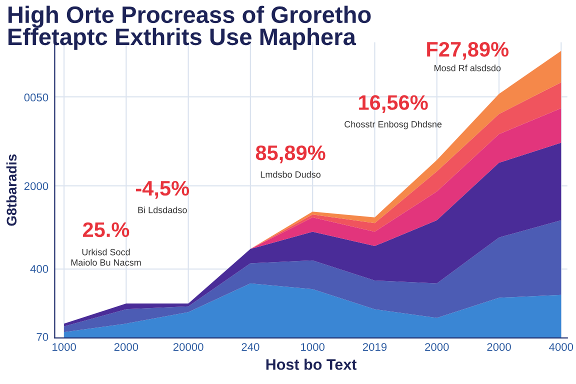 This screenshot has width=576, height=384. What do you see at coordinates (290, 174) in the screenshot?
I see `annotation: Lmdsbo Dudso` at bounding box center [290, 174].